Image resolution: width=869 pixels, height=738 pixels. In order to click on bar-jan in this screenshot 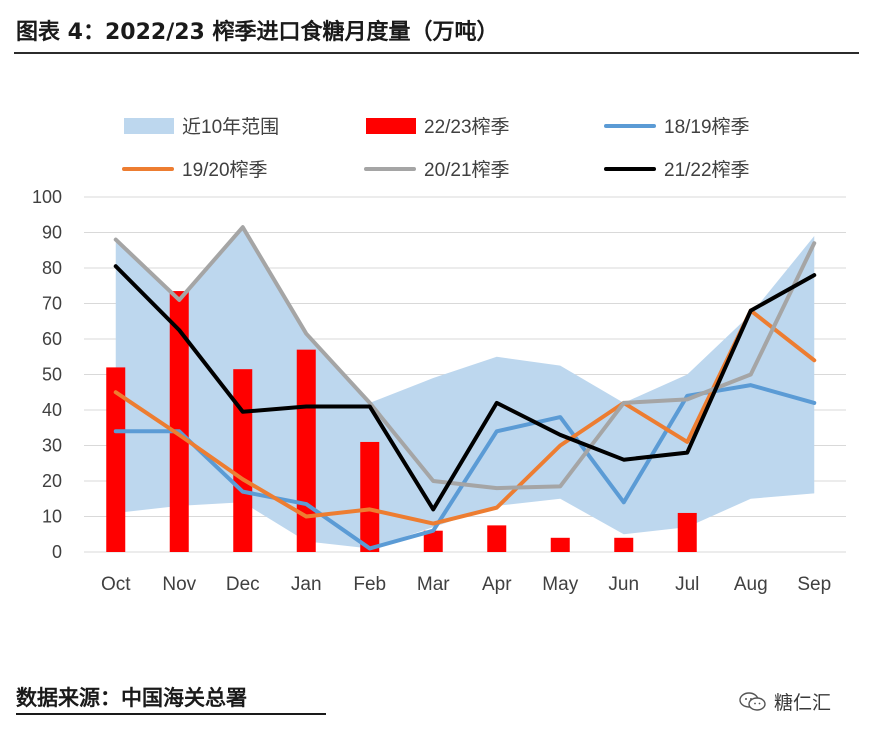, I will do `click(306, 450)`.